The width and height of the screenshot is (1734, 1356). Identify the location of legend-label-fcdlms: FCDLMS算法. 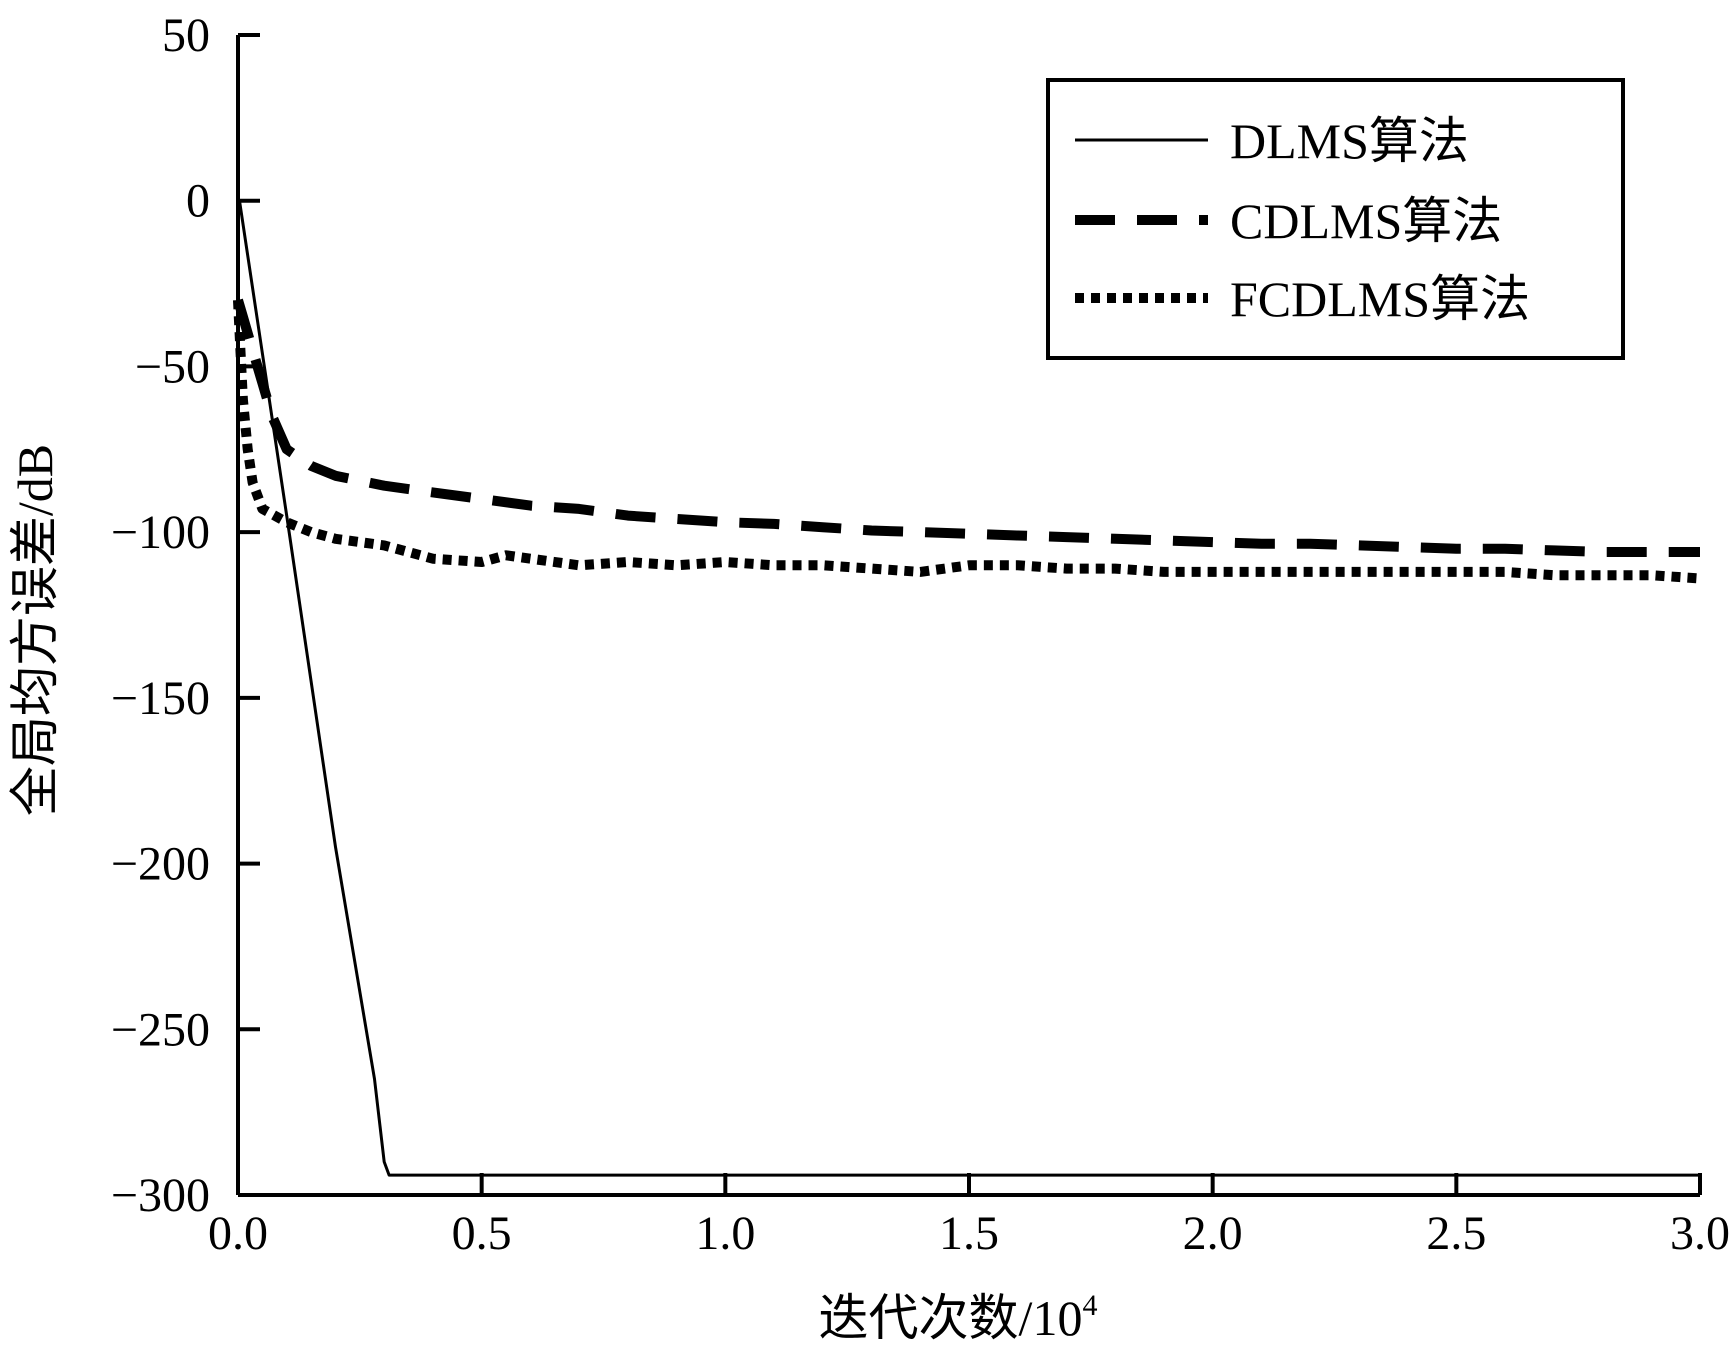
(1380, 299).